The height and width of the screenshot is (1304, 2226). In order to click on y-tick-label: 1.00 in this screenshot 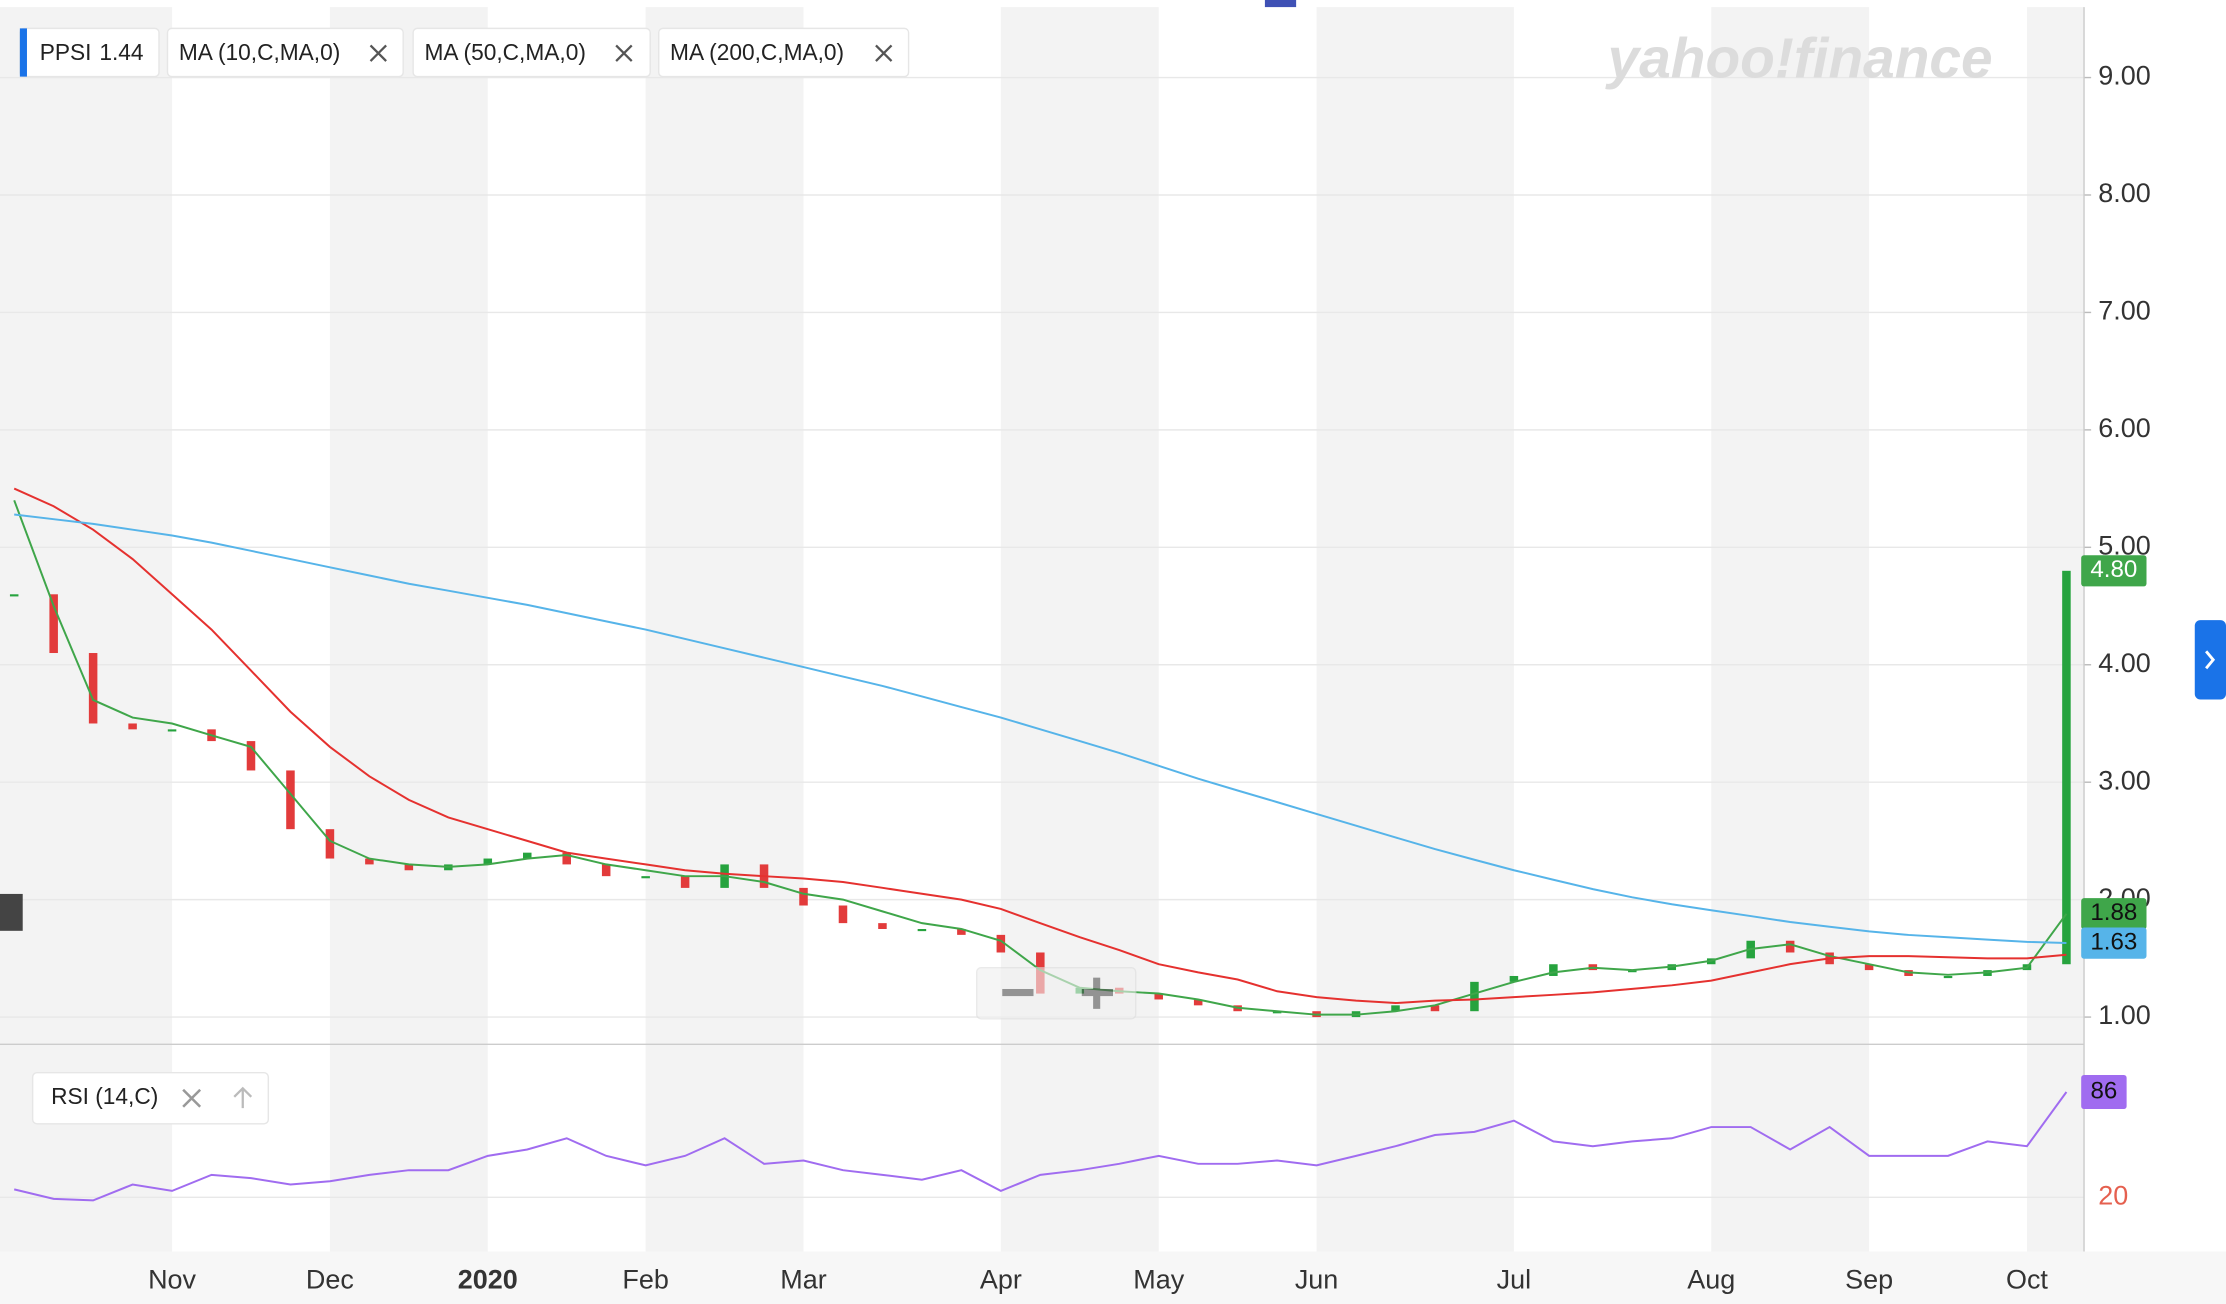, I will do `click(2124, 1015)`.